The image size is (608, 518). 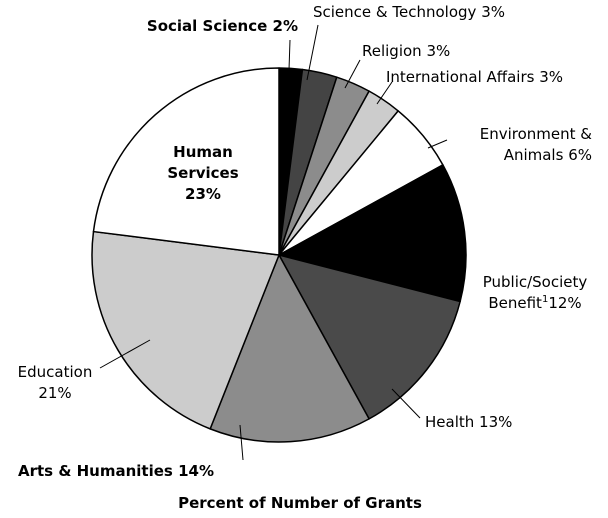 I want to click on chart-title: Percent of Number of Grants, so click(x=300, y=503).